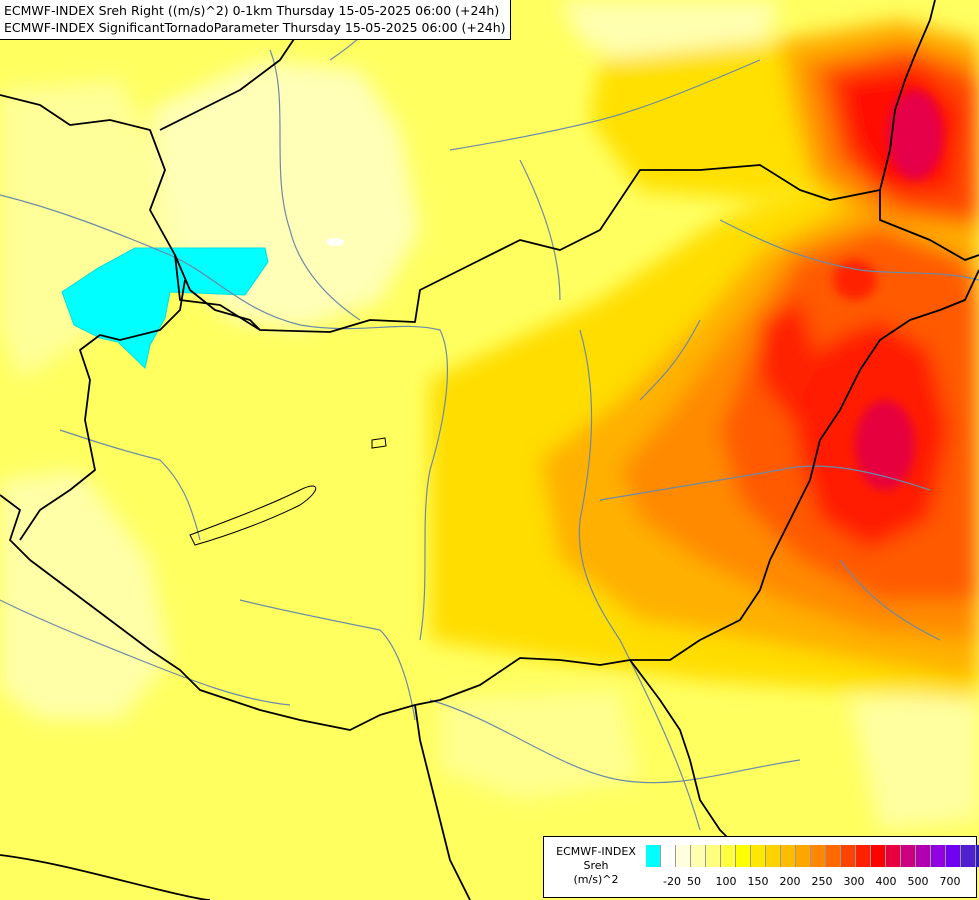 This screenshot has height=900, width=979. I want to click on legend-tick-label: 150, so click(758, 881).